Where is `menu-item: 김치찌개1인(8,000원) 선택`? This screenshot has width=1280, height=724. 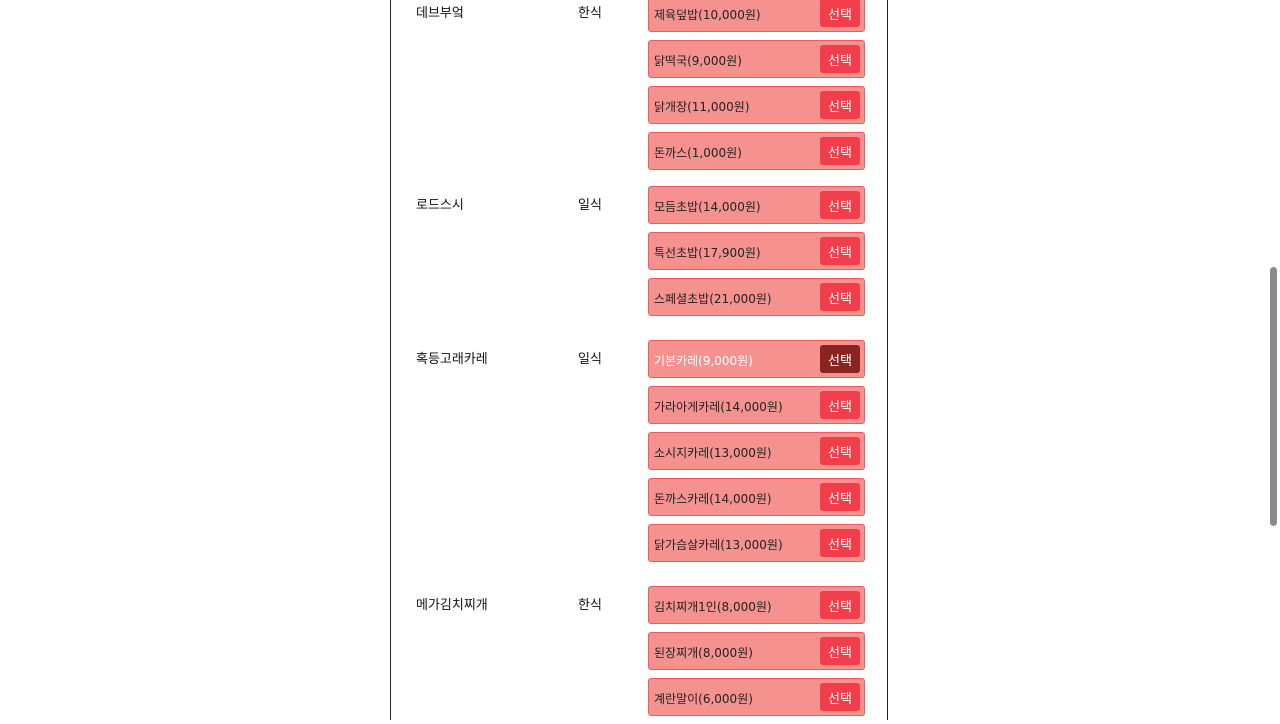 menu-item: 김치찌개1인(8,000원) 선택 is located at coordinates (756, 605).